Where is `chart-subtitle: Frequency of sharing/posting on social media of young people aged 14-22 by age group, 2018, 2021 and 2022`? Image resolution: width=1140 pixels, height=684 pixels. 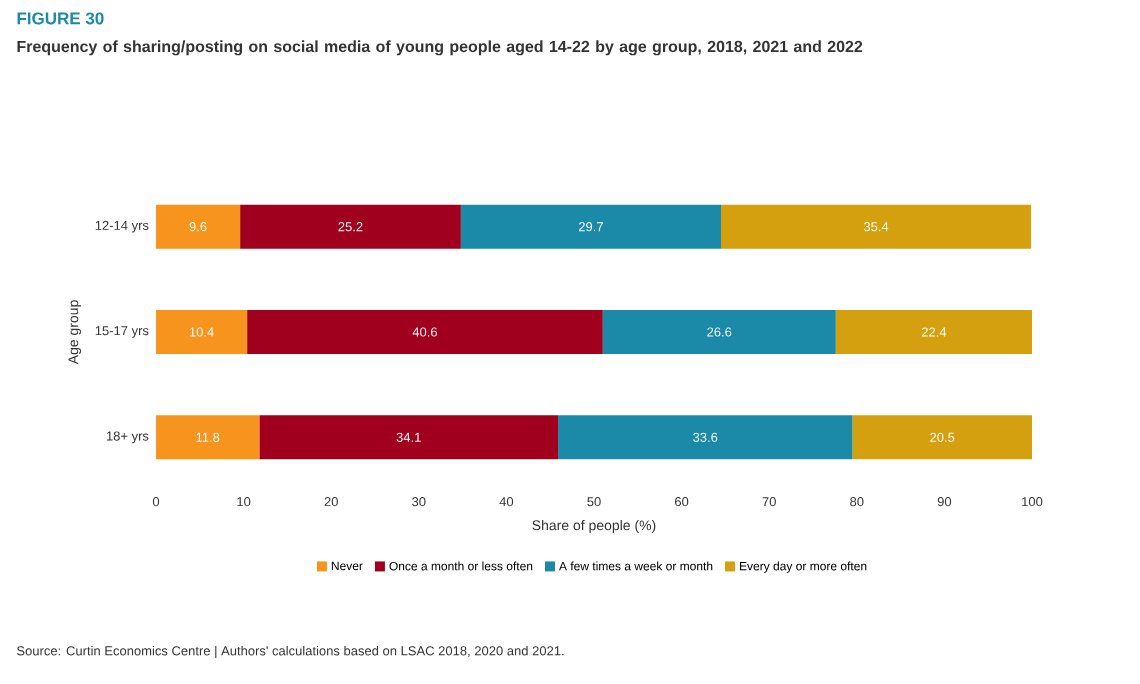
chart-subtitle: Frequency of sharing/posting on social media of young people aged 14-22 by age group, 2018, 2021 and 2022 is located at coordinates (440, 48).